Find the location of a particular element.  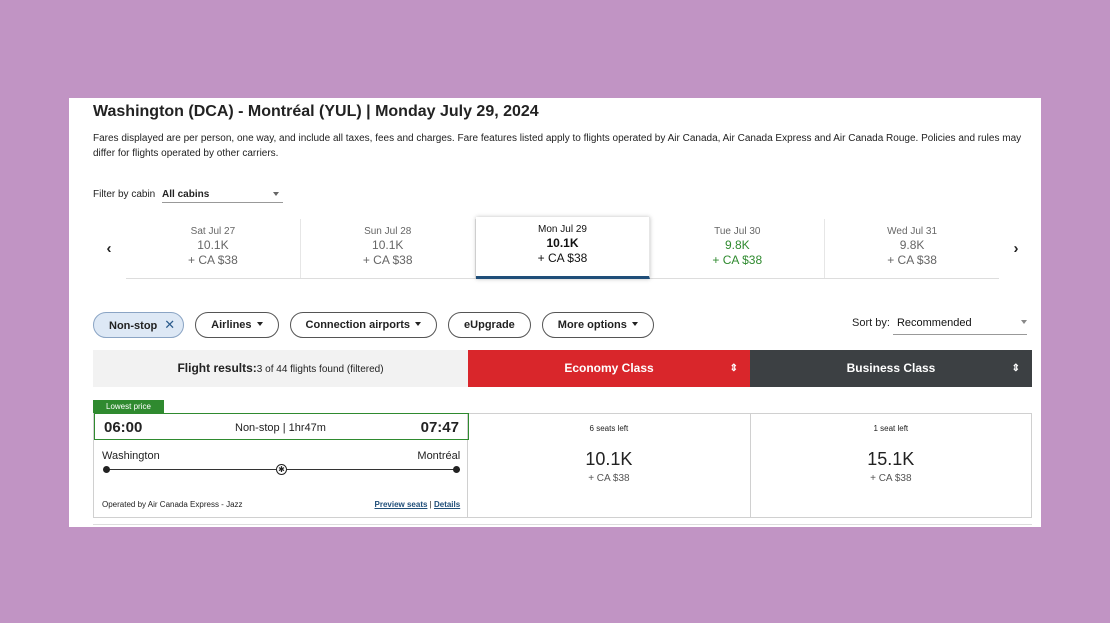

economy-fare-cell: 6 seats left 10.1K + CA $38 is located at coordinates (608, 465).